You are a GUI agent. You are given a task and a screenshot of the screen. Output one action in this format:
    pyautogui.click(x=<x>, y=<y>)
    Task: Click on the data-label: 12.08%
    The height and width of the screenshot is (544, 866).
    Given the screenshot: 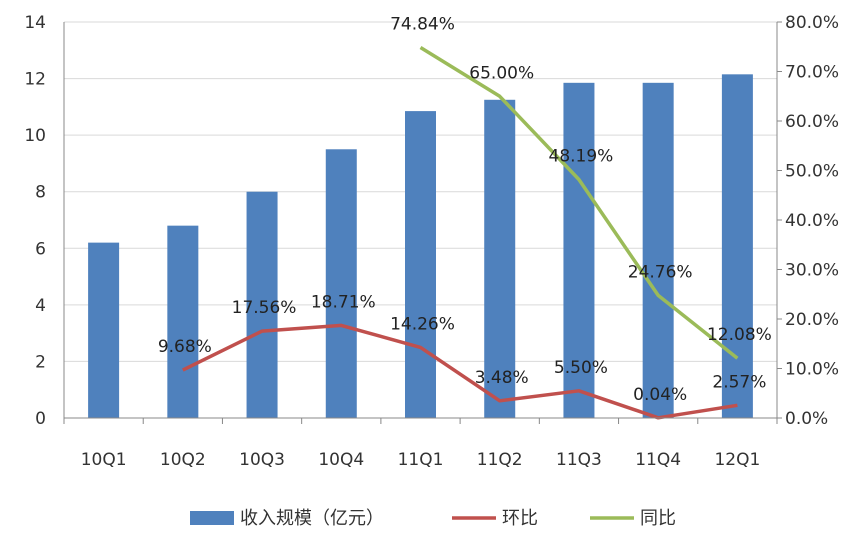 What is the action you would take?
    pyautogui.click(x=739, y=335)
    